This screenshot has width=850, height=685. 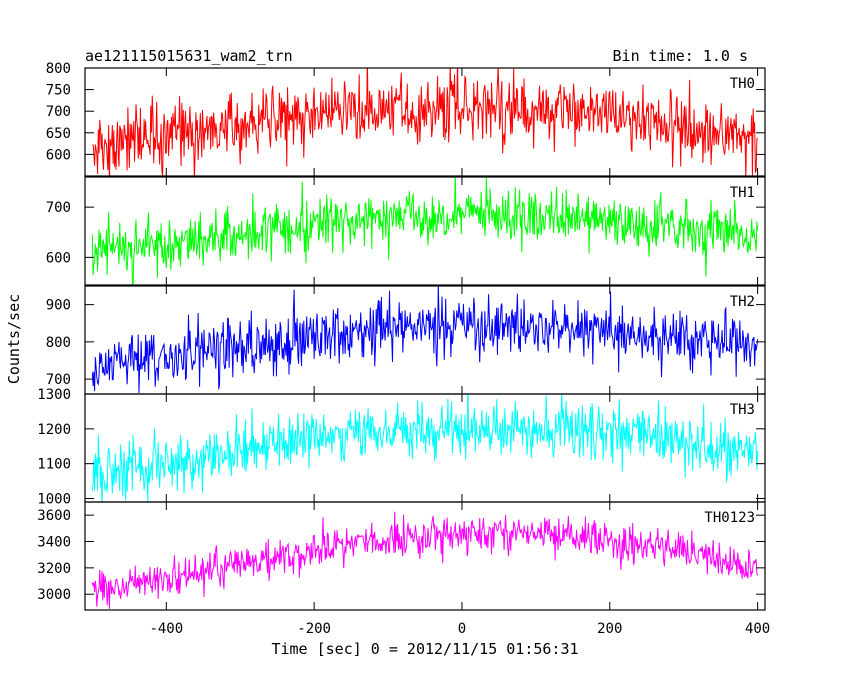 I want to click on series-line-th0123, so click(x=425, y=560).